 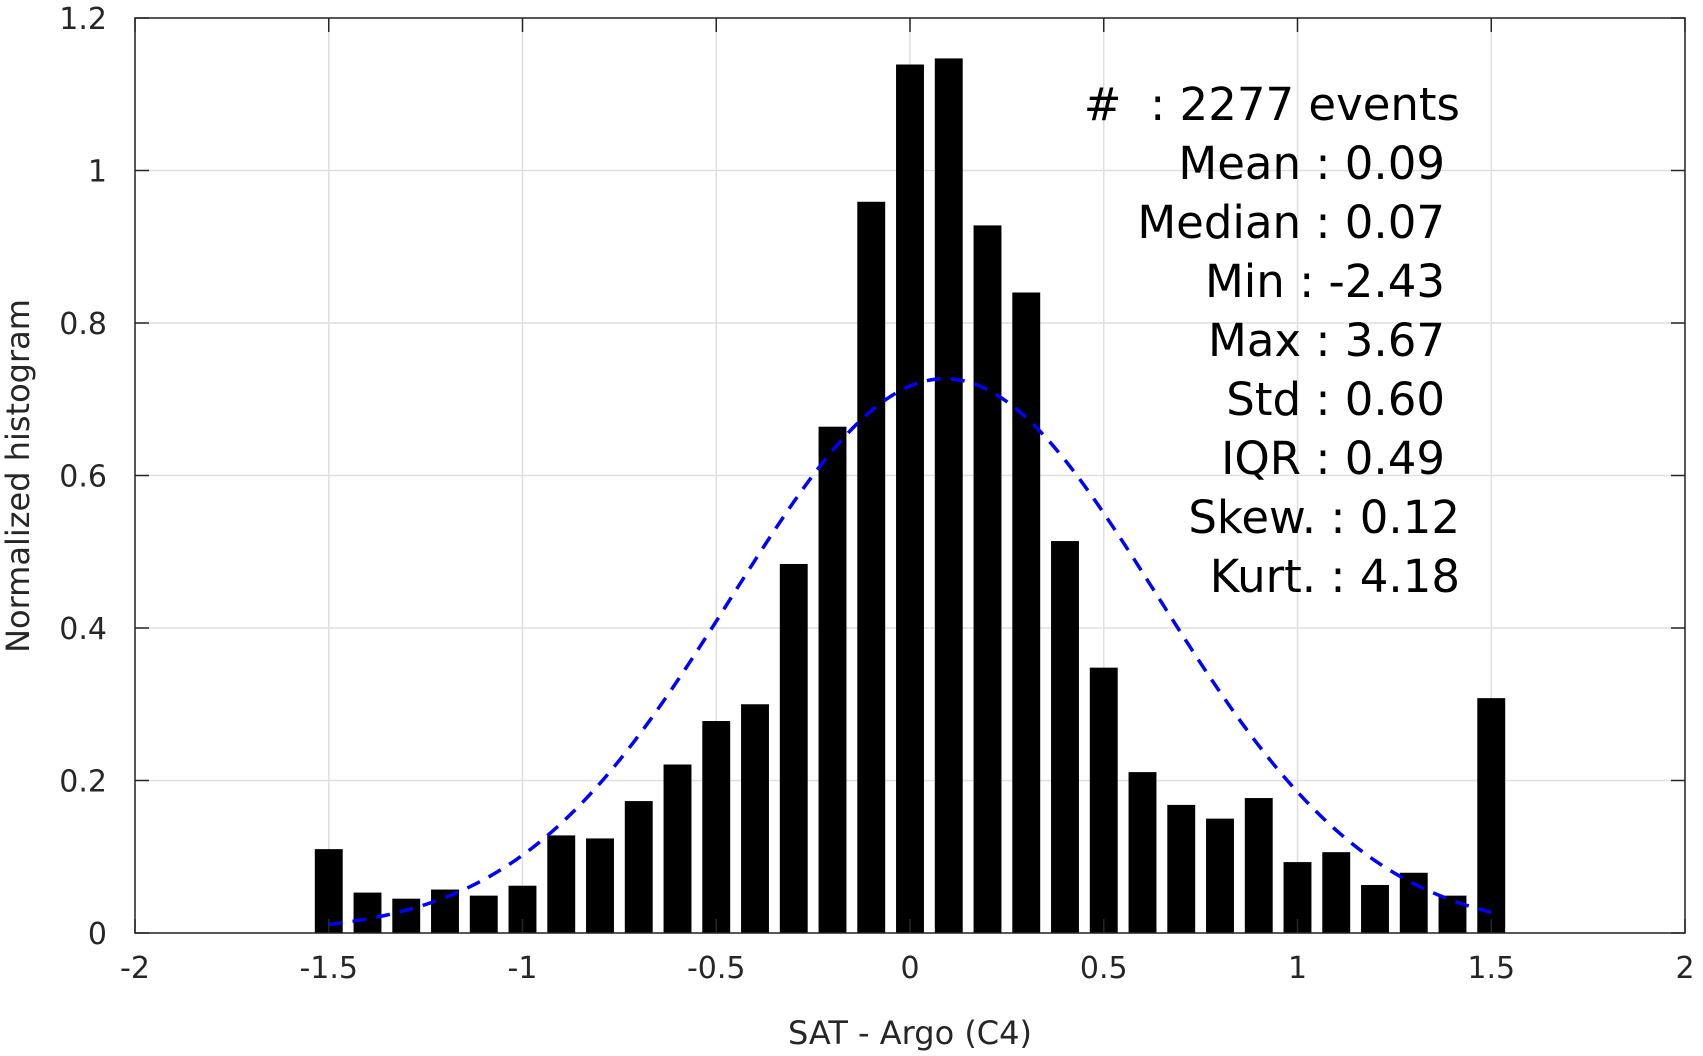 What do you see at coordinates (1291, 222) in the screenshot?
I see `stat-median: Median : 0.07` at bounding box center [1291, 222].